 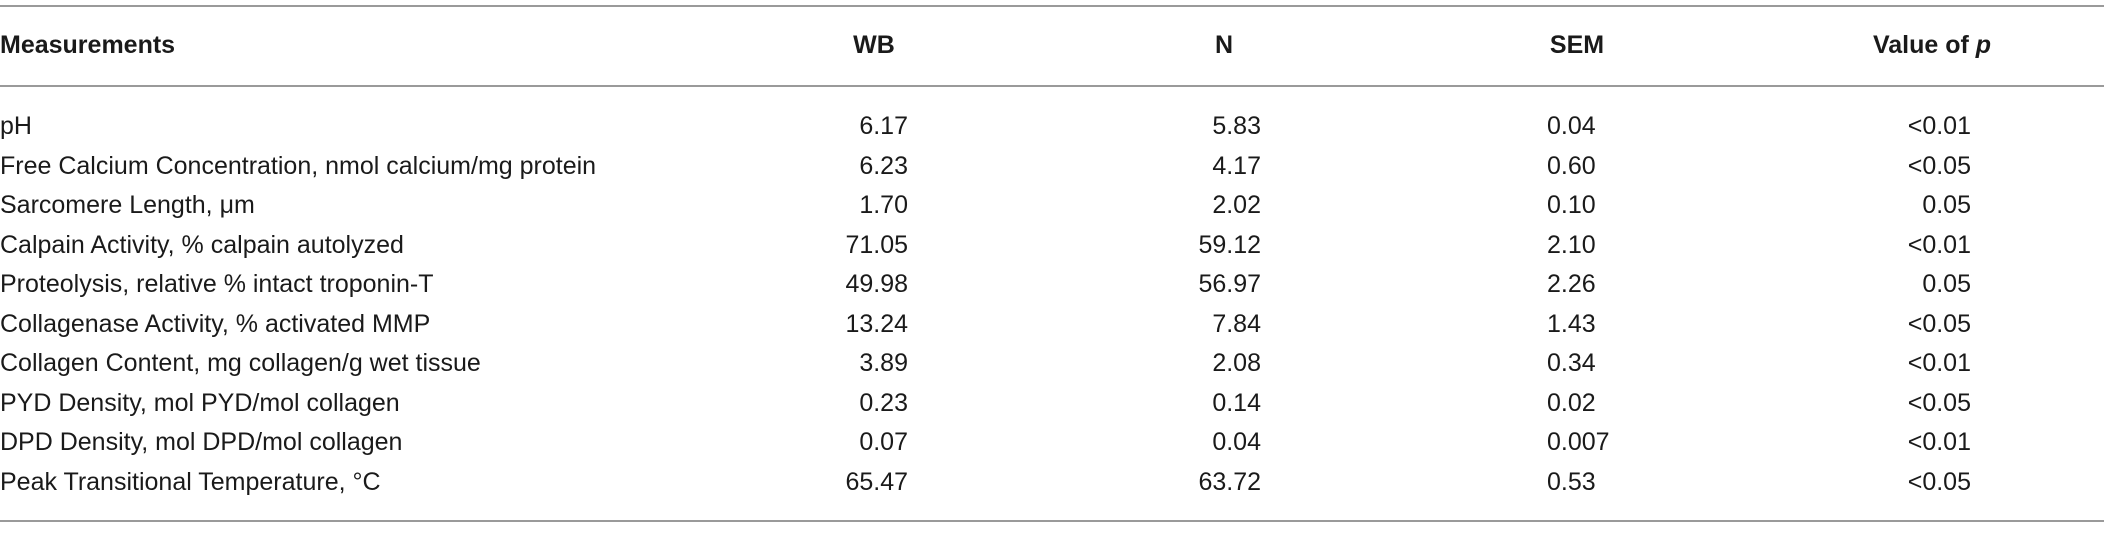 I want to click on data-cell: 59.12, so click(x=1229, y=244).